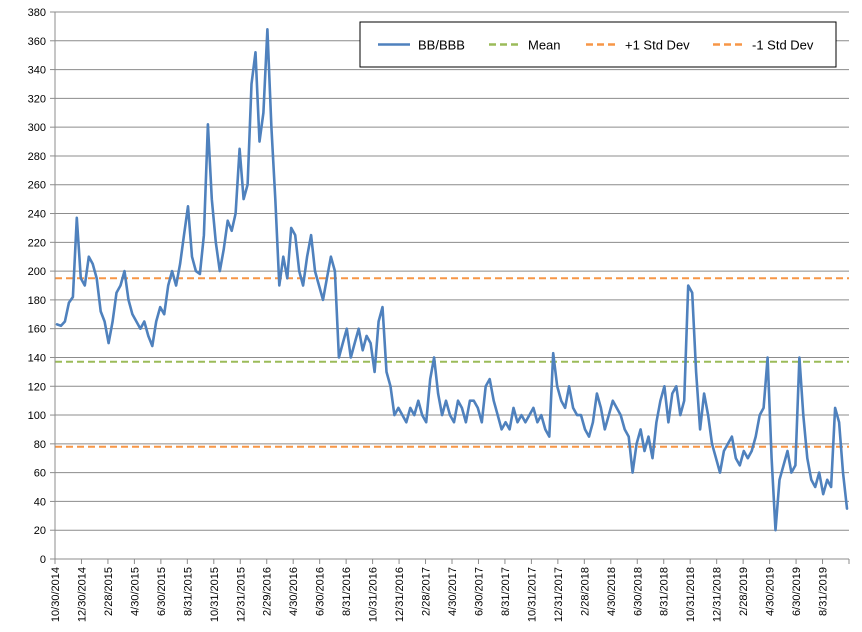  Describe the element at coordinates (797, 591) in the screenshot. I see `x-tick-label: 6/30/2019` at that location.